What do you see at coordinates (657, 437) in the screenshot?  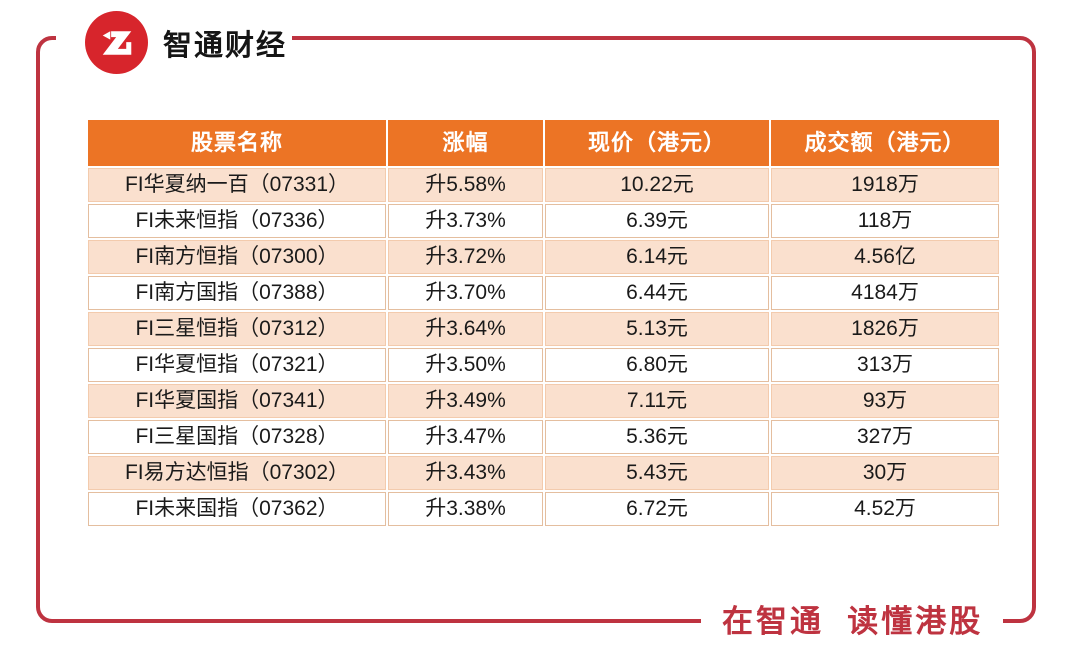 I see `cell-price: 5.36元` at bounding box center [657, 437].